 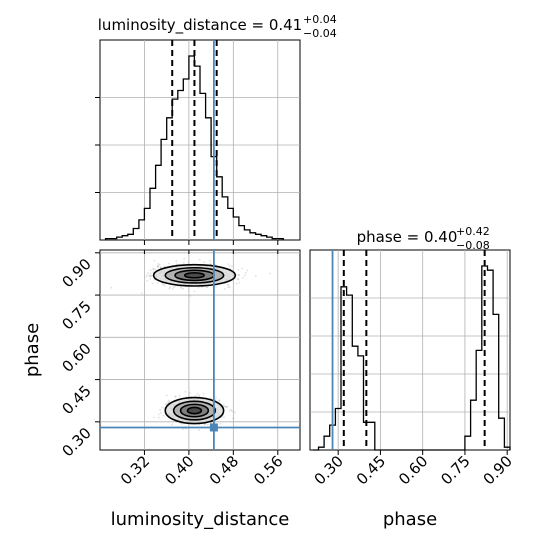 I want to click on x-tick-label-ld: 0.32, so click(x=135, y=470).